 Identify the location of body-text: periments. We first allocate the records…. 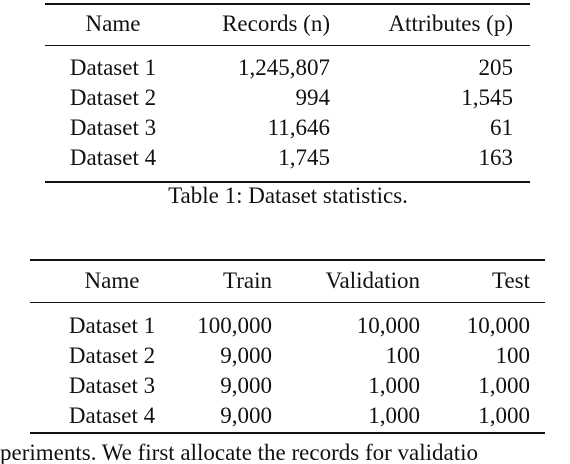
(239, 452).